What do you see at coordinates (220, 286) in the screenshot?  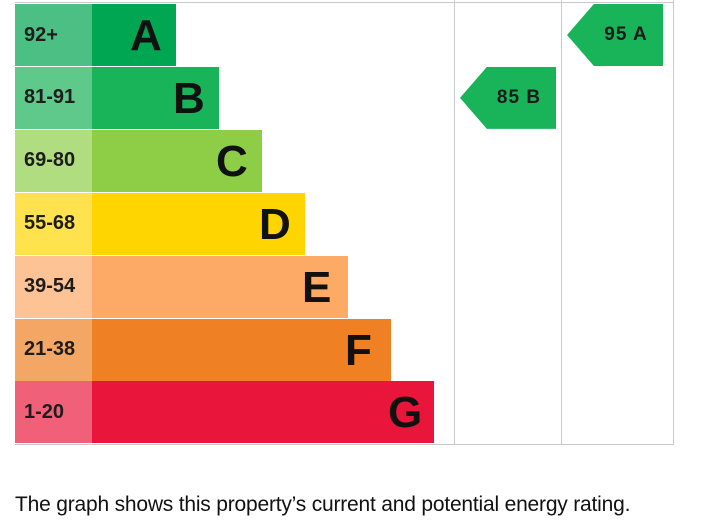 I see `band-bar-e` at bounding box center [220, 286].